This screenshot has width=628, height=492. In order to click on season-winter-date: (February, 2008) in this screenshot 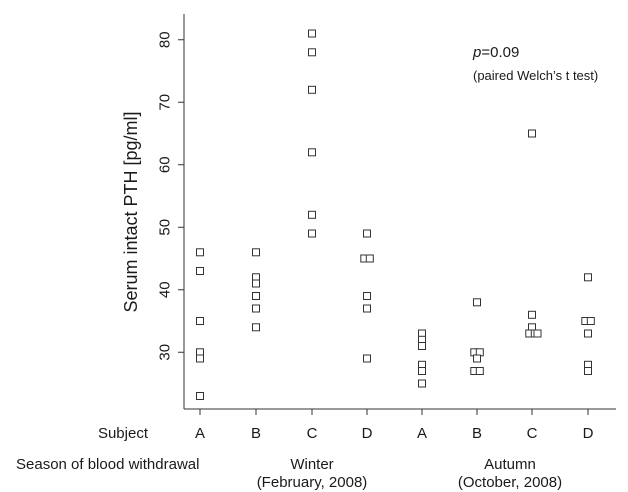, I will do `click(312, 482)`.